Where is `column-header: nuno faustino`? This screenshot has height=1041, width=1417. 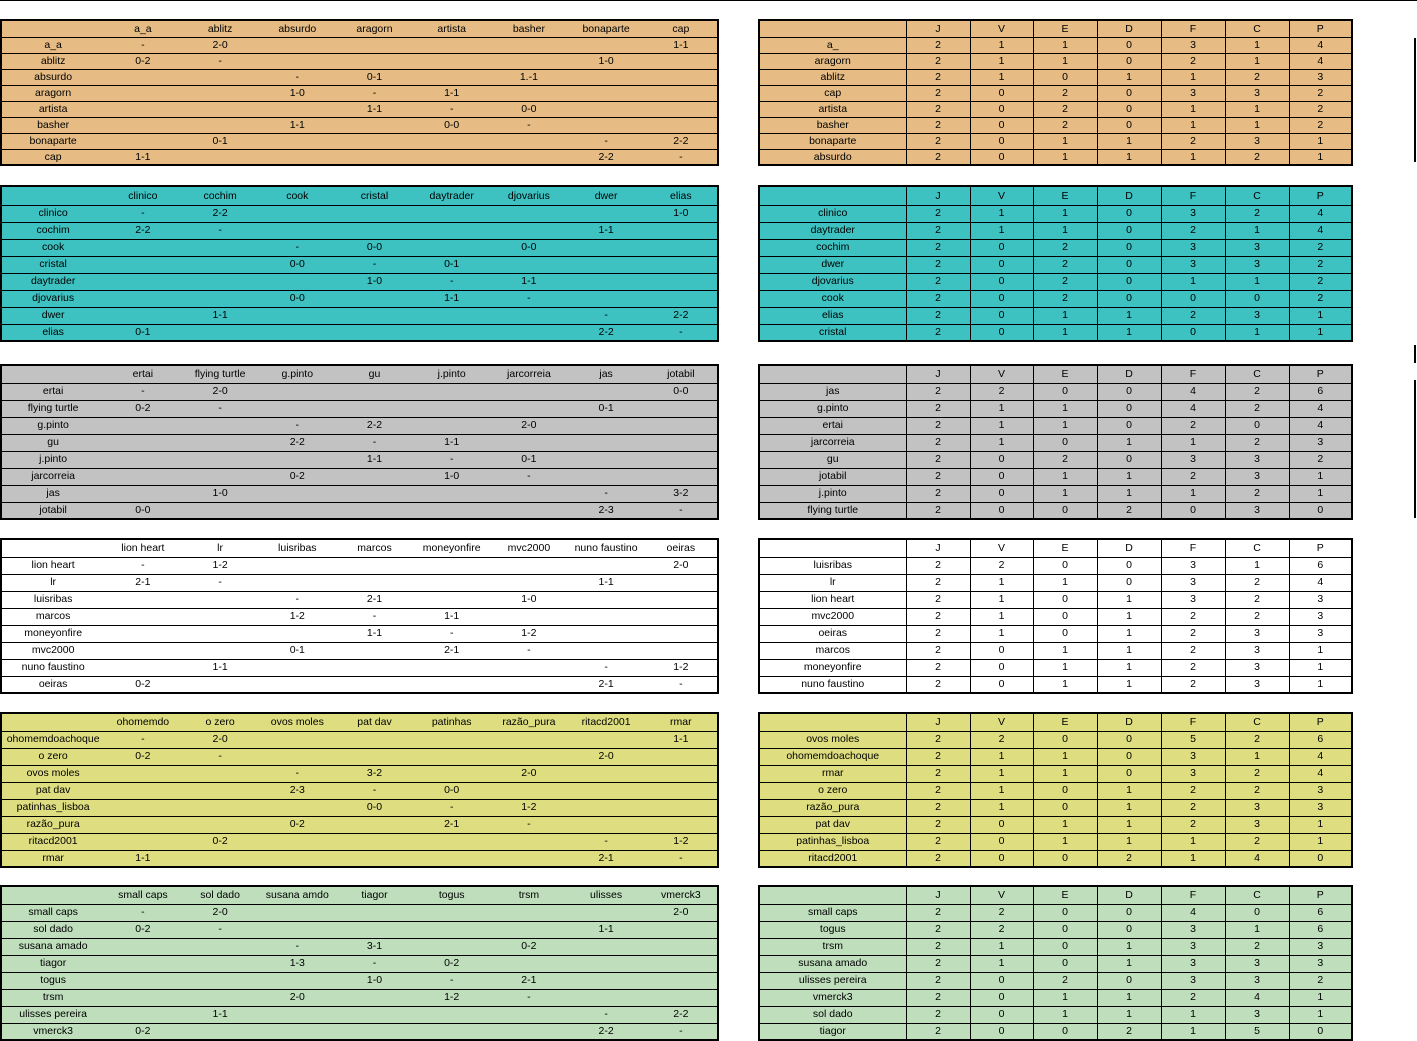
column-header: nuno faustino is located at coordinates (606, 548).